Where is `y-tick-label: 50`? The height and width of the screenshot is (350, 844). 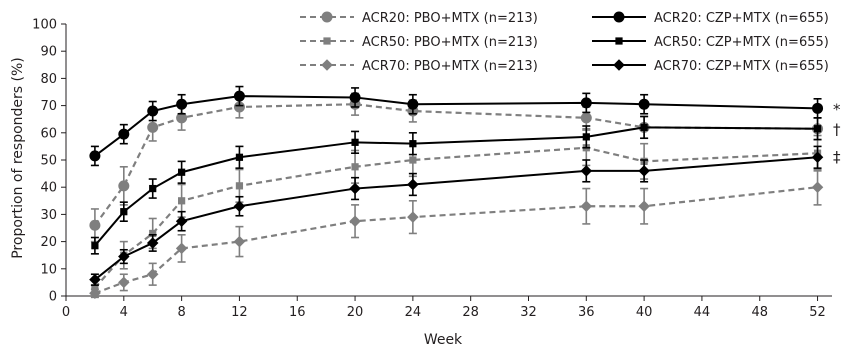 y-tick-label: 50 is located at coordinates (48, 161).